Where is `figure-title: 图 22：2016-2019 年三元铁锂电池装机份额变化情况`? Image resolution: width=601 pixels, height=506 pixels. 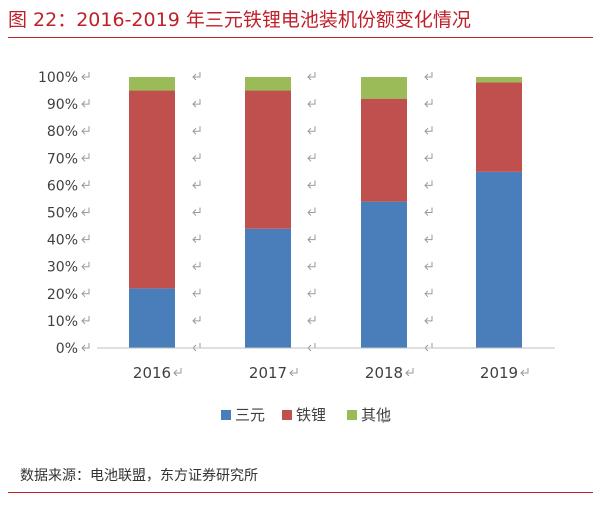 figure-title: 图 22：2016-2019 年三元铁锂电池装机份额变化情况 is located at coordinates (239, 20).